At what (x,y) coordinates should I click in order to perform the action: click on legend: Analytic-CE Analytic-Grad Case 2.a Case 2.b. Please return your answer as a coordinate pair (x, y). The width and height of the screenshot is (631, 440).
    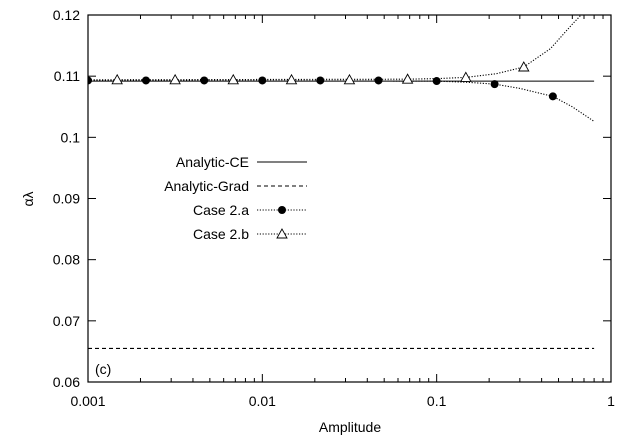
    Looking at the image, I should click on (235, 198).